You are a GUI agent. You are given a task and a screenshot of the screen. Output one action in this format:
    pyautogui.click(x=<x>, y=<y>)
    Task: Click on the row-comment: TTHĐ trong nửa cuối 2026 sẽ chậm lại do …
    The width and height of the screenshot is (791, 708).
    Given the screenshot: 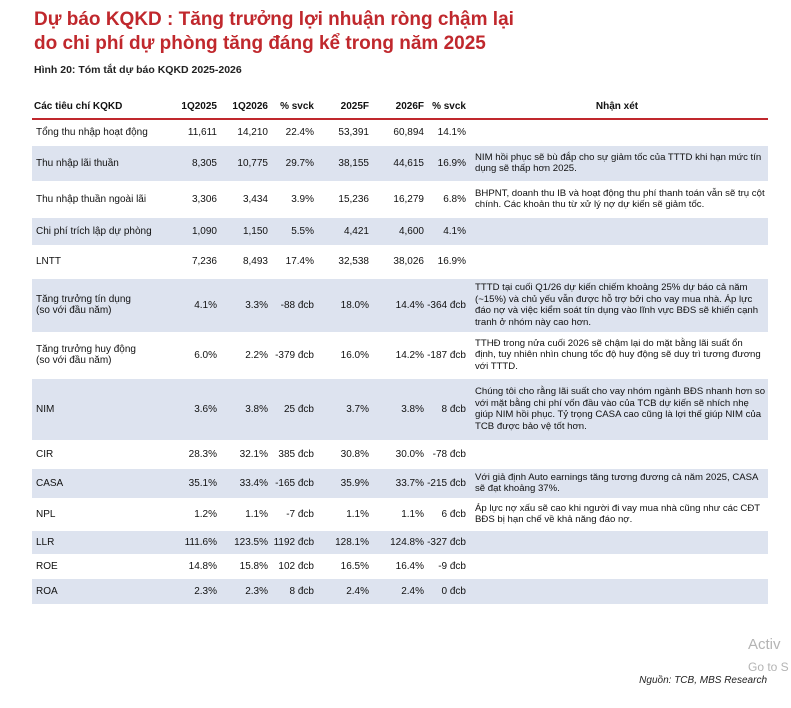 What is the action you would take?
    pyautogui.click(x=618, y=355)
    